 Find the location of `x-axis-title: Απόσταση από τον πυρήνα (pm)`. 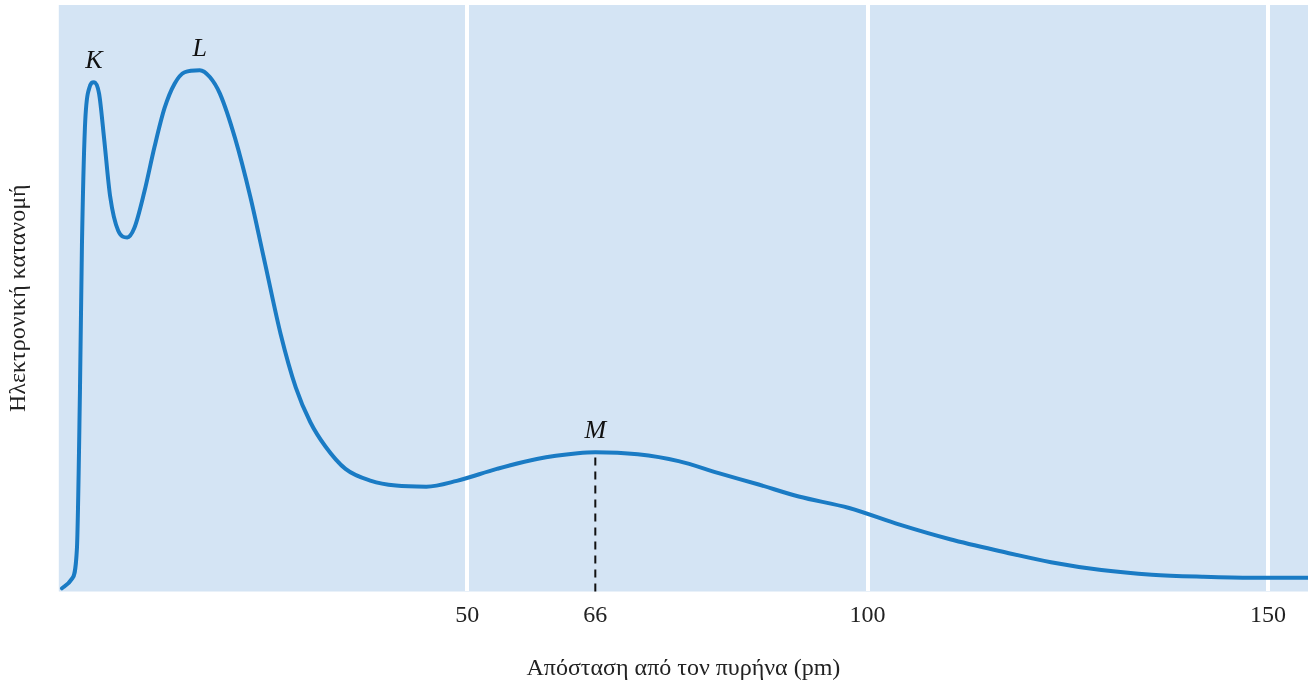

x-axis-title: Απόσταση από τον πυρήνα (pm) is located at coordinates (683, 666).